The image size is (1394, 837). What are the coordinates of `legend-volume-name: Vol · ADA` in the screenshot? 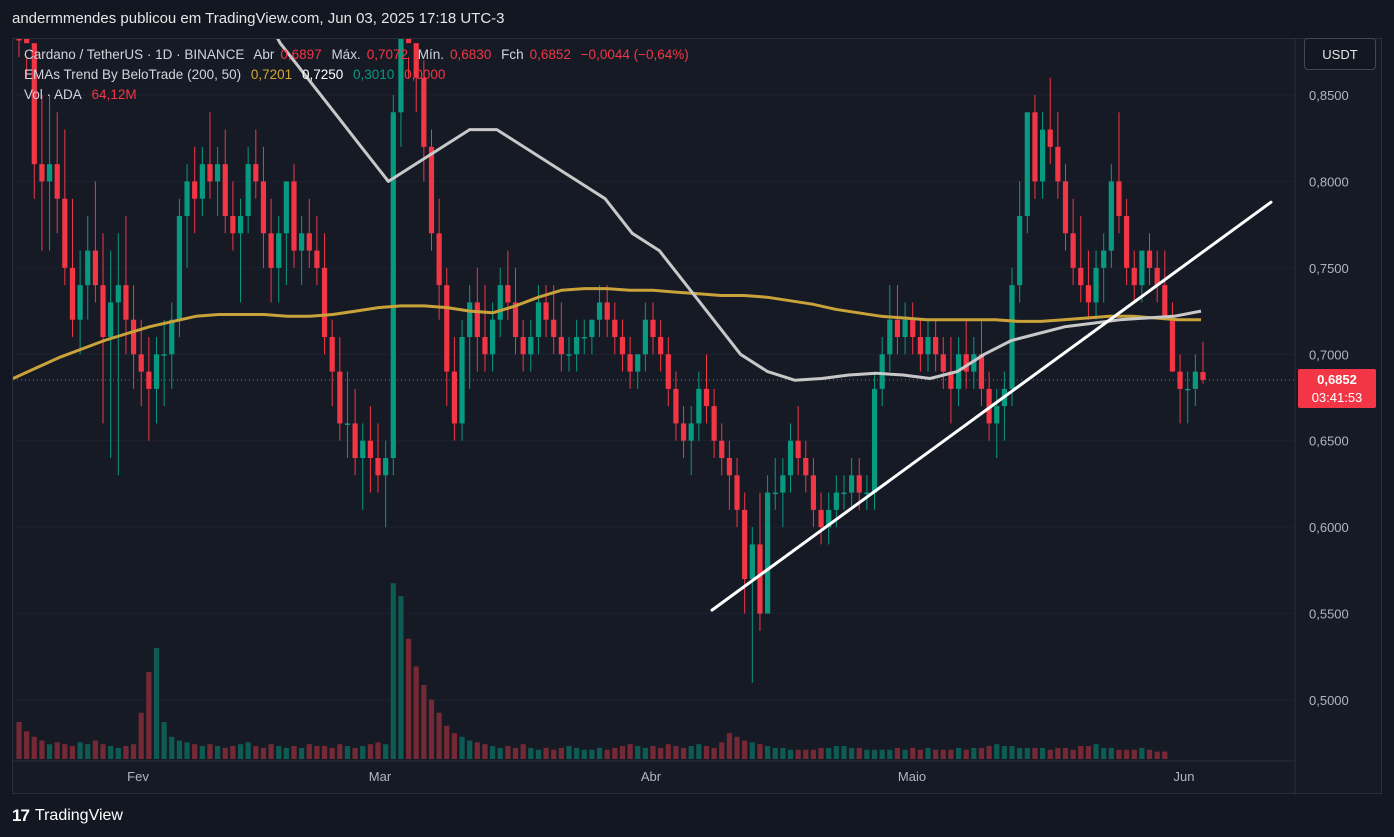 It's located at (53, 94).